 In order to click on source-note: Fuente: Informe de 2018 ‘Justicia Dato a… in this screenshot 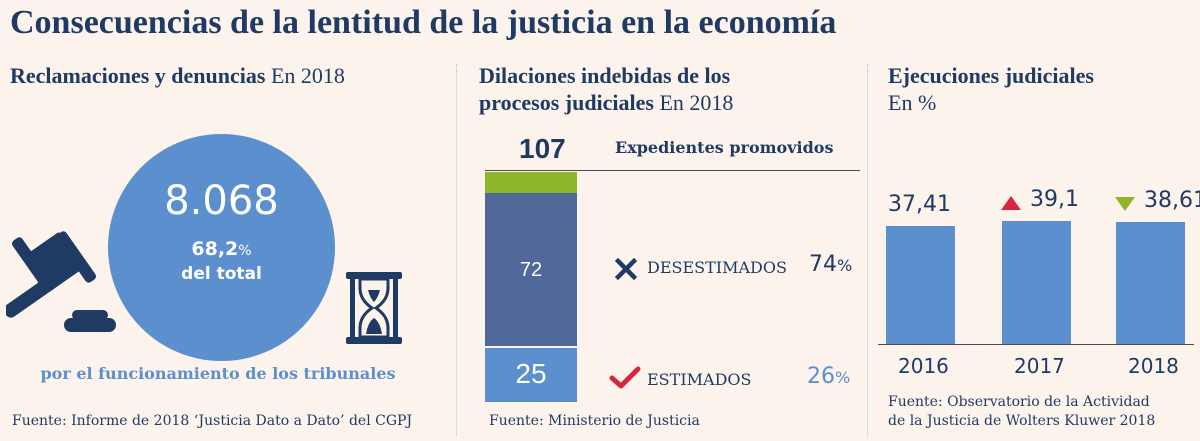, I will do `click(212, 421)`.